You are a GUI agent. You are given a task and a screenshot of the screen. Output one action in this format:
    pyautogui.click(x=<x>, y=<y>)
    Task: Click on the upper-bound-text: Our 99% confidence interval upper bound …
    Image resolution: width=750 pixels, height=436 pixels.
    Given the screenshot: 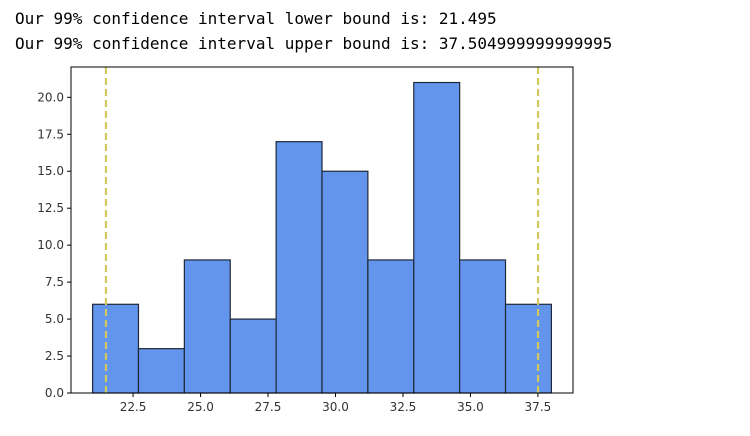 What is the action you would take?
    pyautogui.click(x=314, y=43)
    